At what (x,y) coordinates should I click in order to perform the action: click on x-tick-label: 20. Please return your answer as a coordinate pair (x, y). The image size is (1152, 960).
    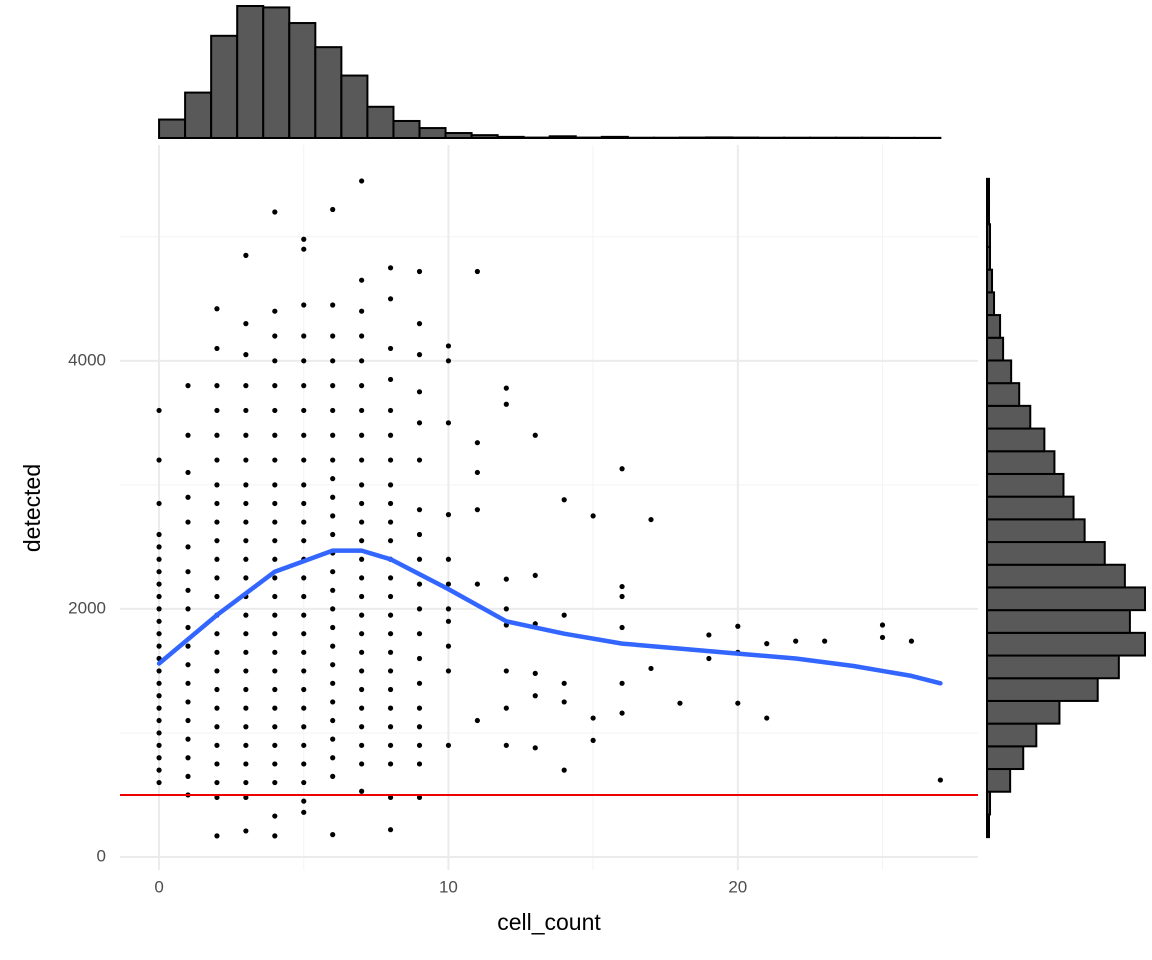
    Looking at the image, I should click on (737, 886).